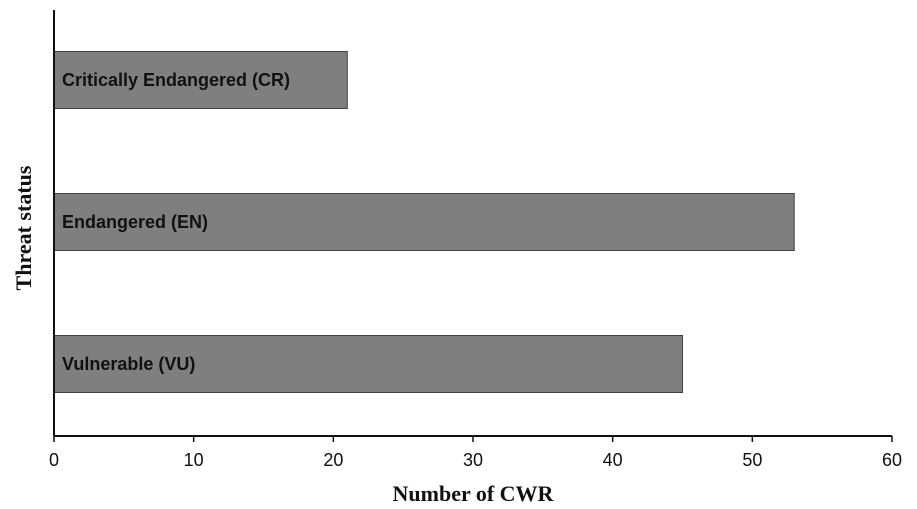  I want to click on x-tick-label: 20, so click(333, 460).